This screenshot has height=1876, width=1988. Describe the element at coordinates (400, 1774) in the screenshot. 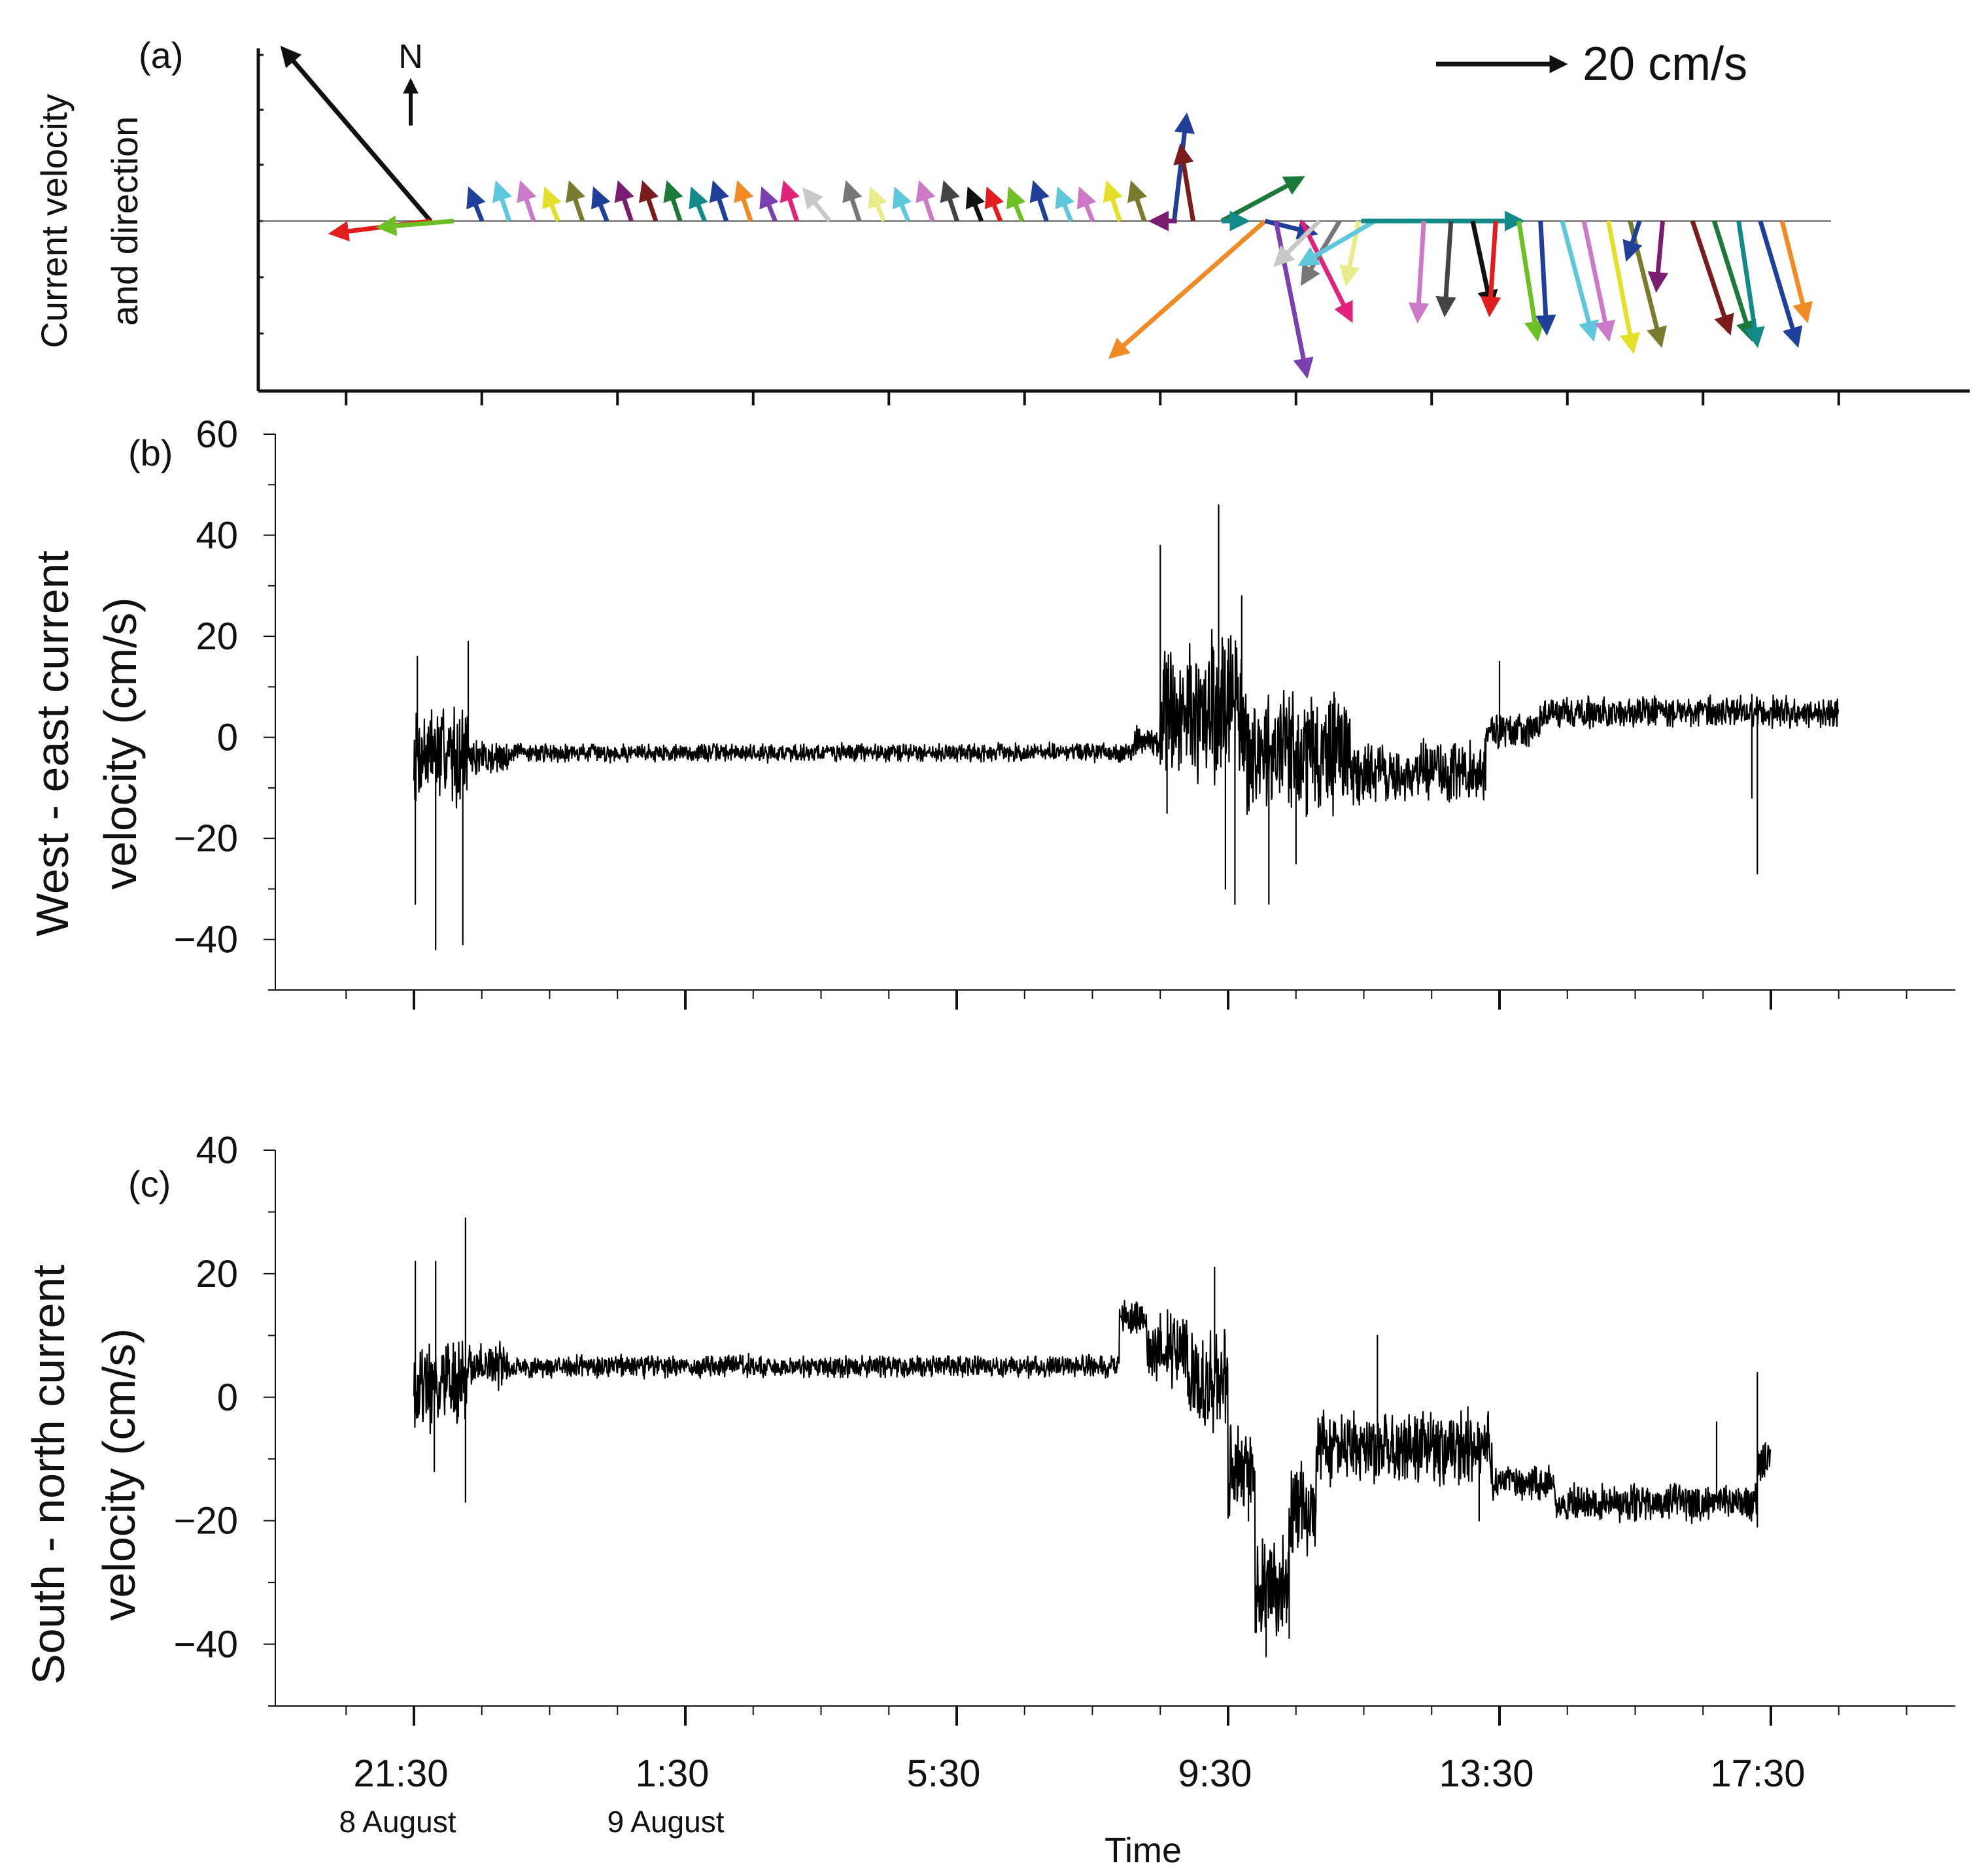

I see `x-tick-label: 21:30` at that location.